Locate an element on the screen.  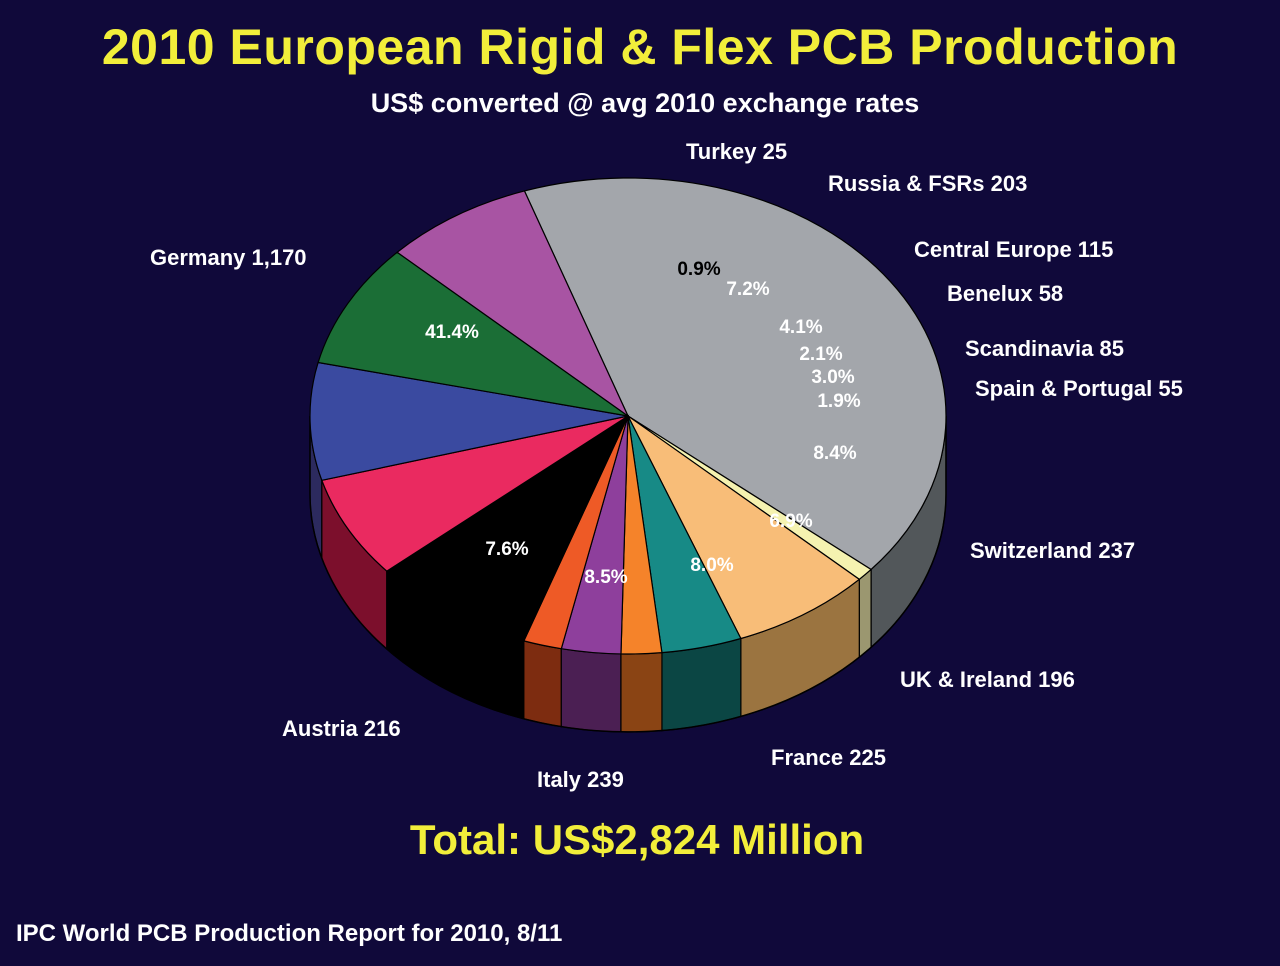
percent-label-austria: 7.6% is located at coordinates (506, 549).